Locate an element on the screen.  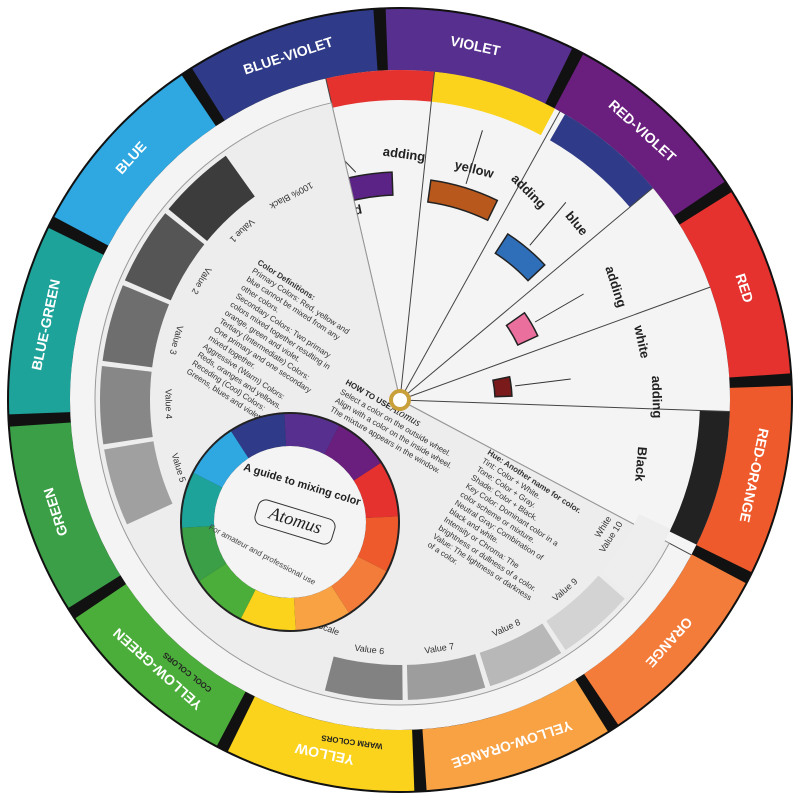
guide-brand-box is located at coordinates (295, 522).